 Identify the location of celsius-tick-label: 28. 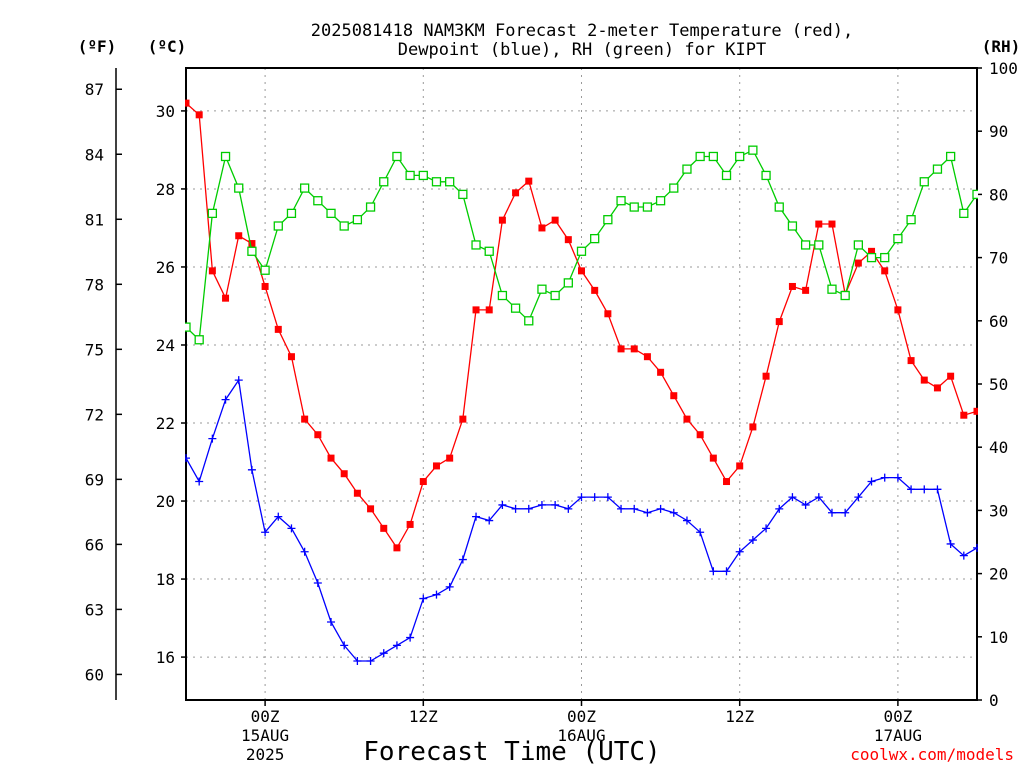
(165, 189).